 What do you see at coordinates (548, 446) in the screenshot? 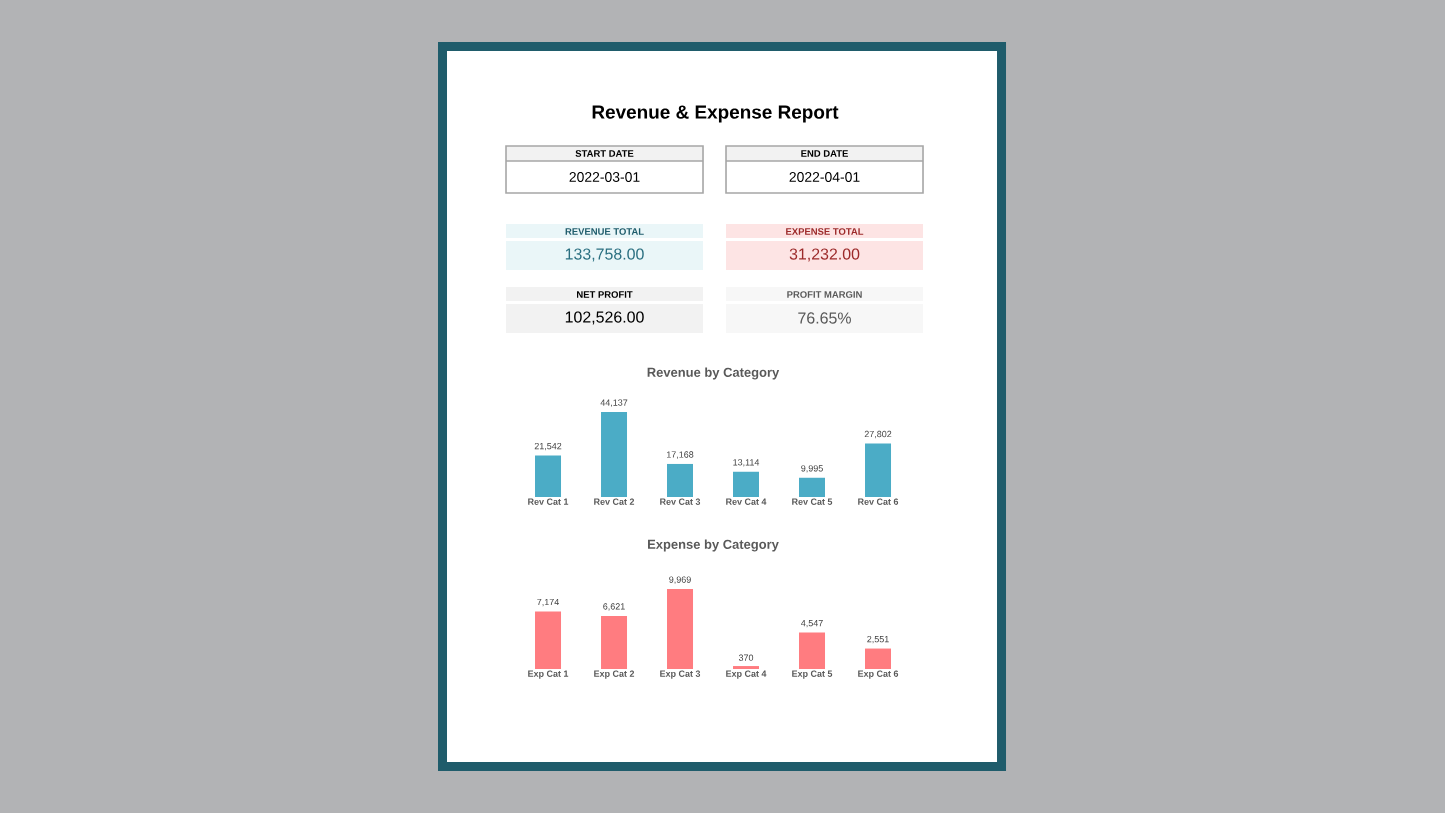
I see `data-label: 21,542` at bounding box center [548, 446].